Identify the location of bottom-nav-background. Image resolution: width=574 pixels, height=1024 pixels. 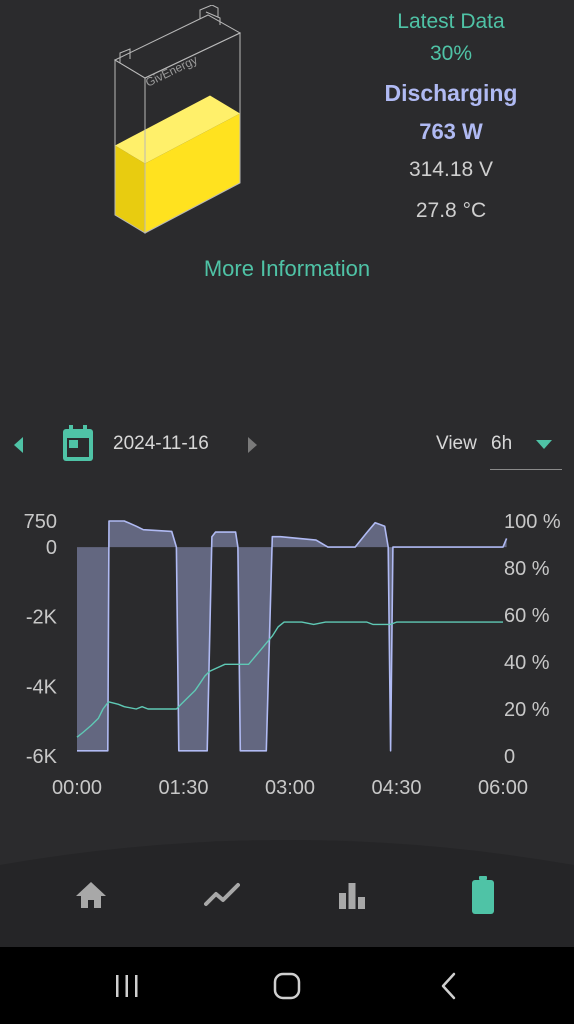
(287, 893).